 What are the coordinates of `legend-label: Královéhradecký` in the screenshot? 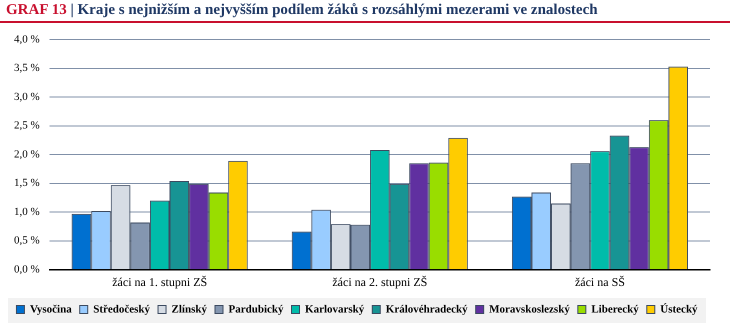 It's located at (427, 309).